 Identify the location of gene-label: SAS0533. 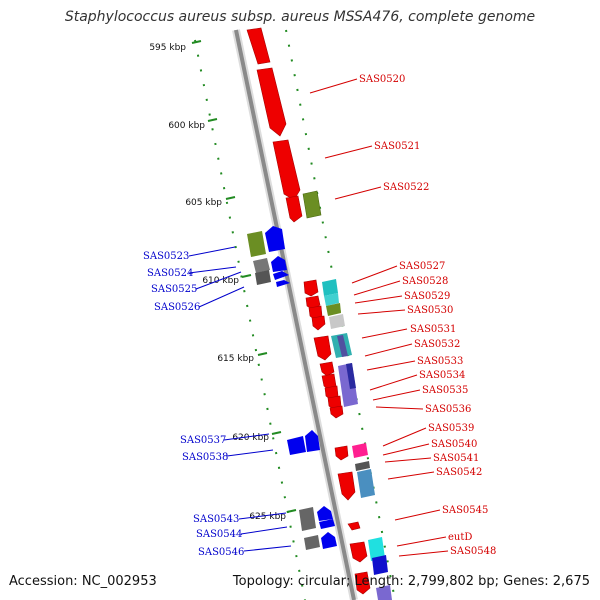
(440, 361).